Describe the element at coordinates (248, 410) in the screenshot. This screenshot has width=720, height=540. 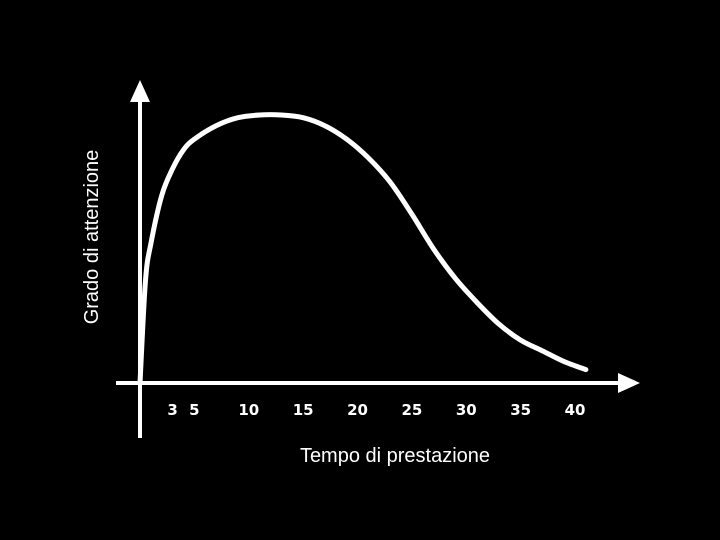
I see `x-tick-label: 10` at that location.